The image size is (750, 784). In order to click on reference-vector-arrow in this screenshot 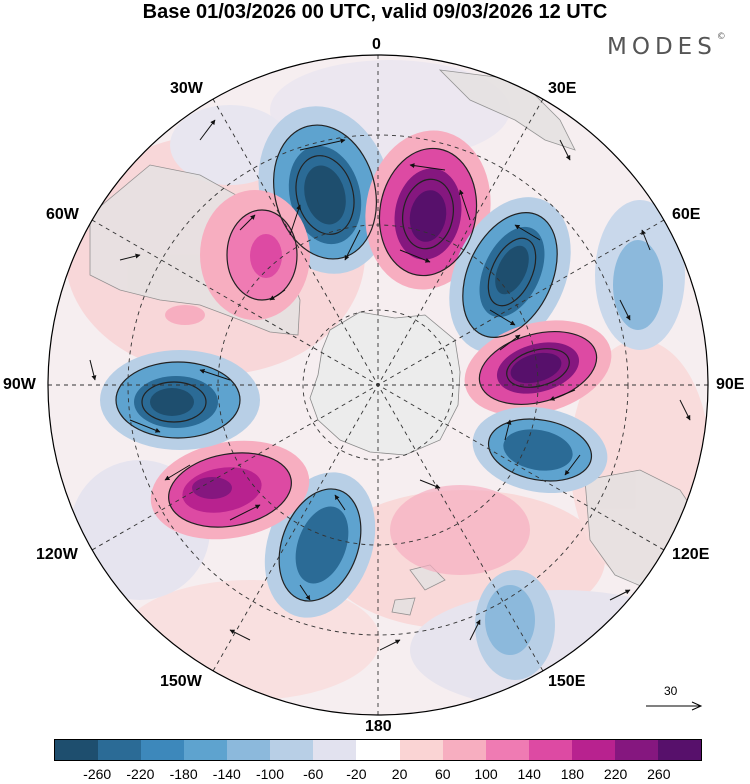, I will do `click(674, 706)`.